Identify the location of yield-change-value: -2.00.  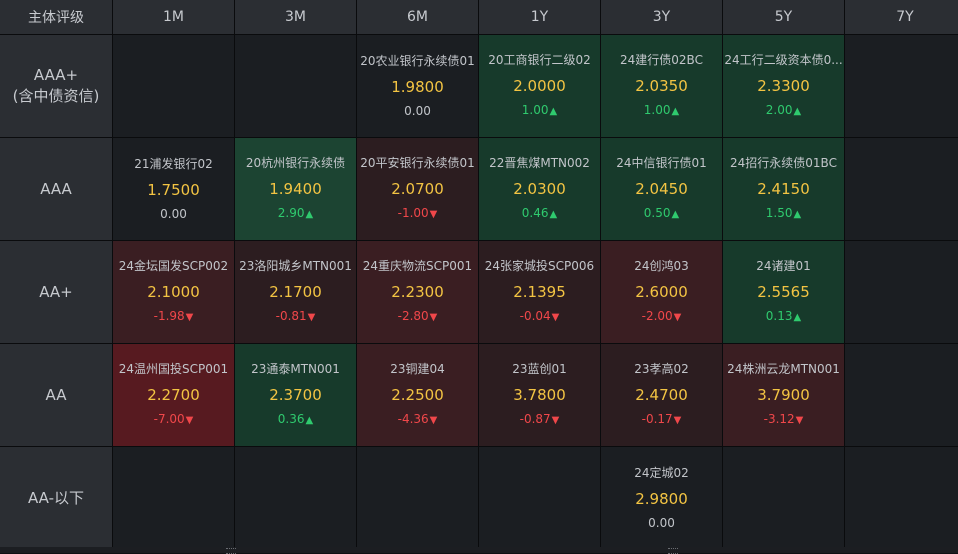
(657, 316).